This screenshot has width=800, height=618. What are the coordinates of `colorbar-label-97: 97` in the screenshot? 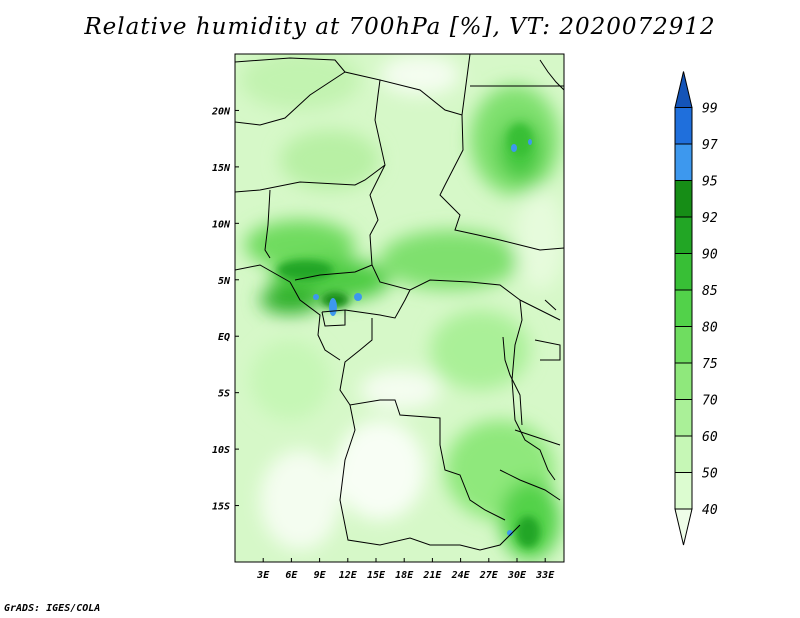 It's located at (710, 145).